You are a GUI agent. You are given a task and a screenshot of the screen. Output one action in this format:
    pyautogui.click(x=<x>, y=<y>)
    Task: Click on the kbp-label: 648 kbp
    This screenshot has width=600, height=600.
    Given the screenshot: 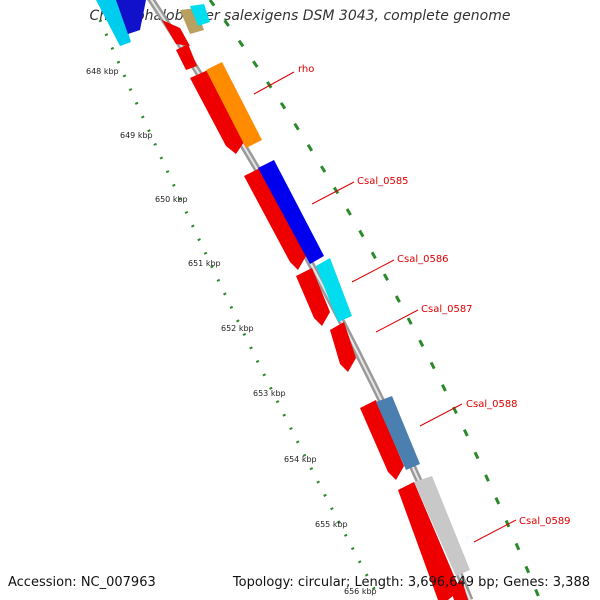 What is the action you would take?
    pyautogui.click(x=102, y=71)
    